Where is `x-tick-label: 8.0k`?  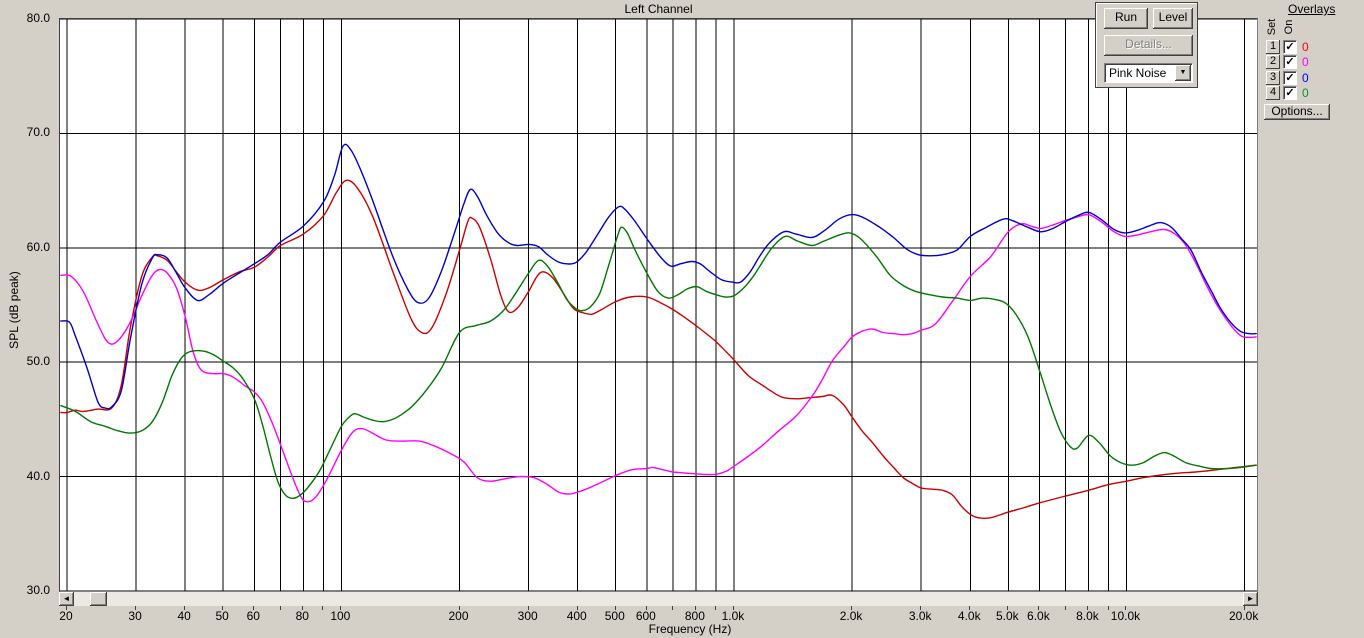 x-tick-label: 8.0k is located at coordinates (1087, 616).